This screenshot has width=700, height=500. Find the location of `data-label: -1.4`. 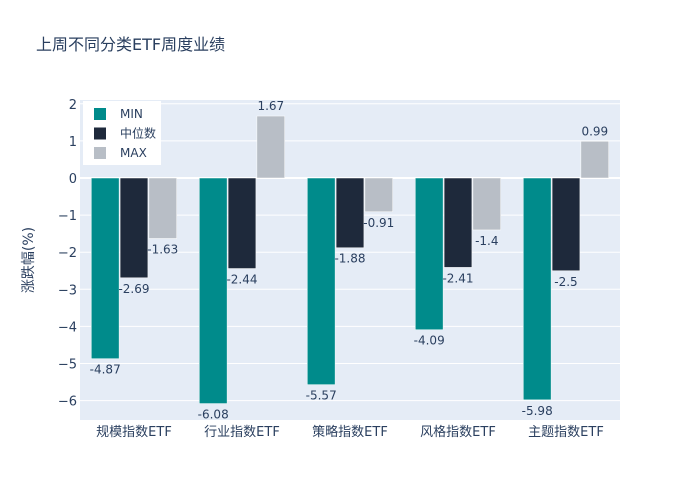

data-label: -1.4 is located at coordinates (486, 241).